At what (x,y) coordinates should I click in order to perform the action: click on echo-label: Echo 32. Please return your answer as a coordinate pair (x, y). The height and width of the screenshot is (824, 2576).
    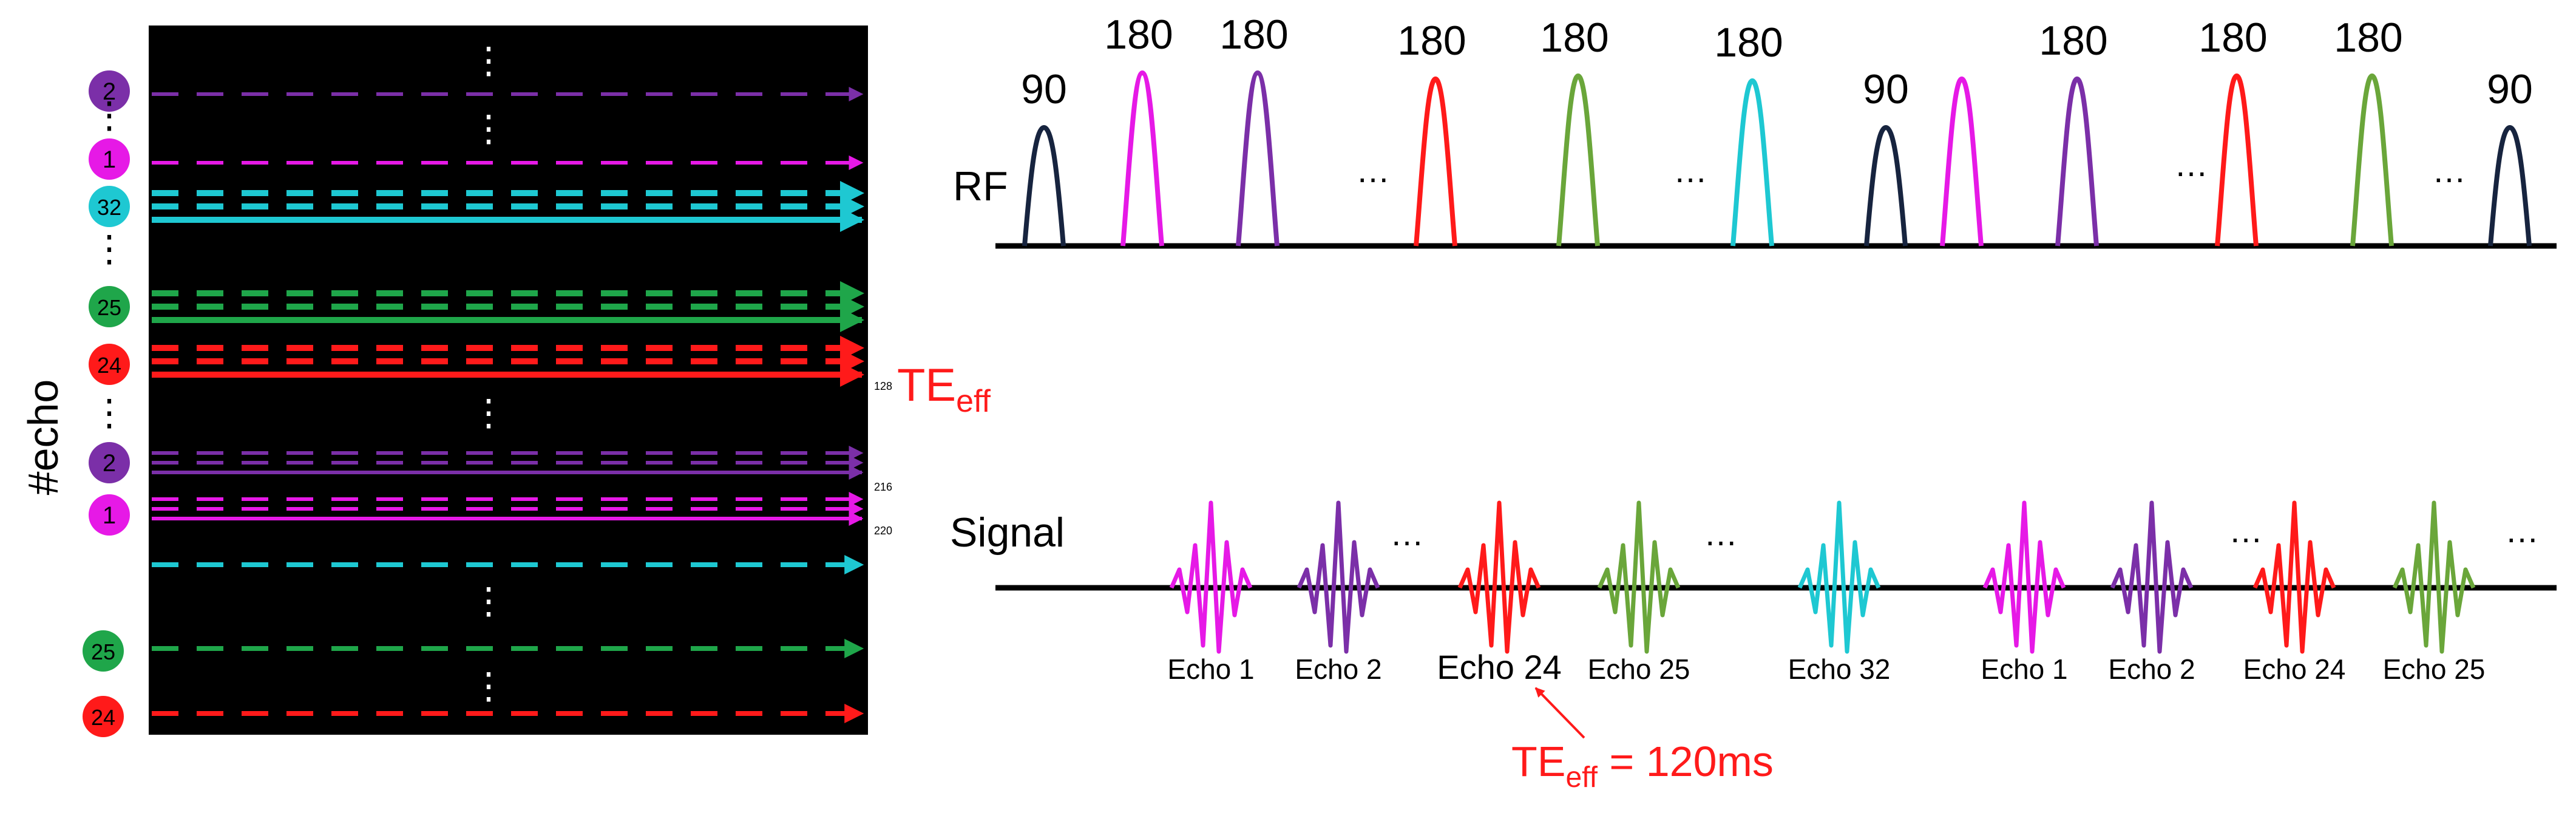
    Looking at the image, I should click on (1839, 669).